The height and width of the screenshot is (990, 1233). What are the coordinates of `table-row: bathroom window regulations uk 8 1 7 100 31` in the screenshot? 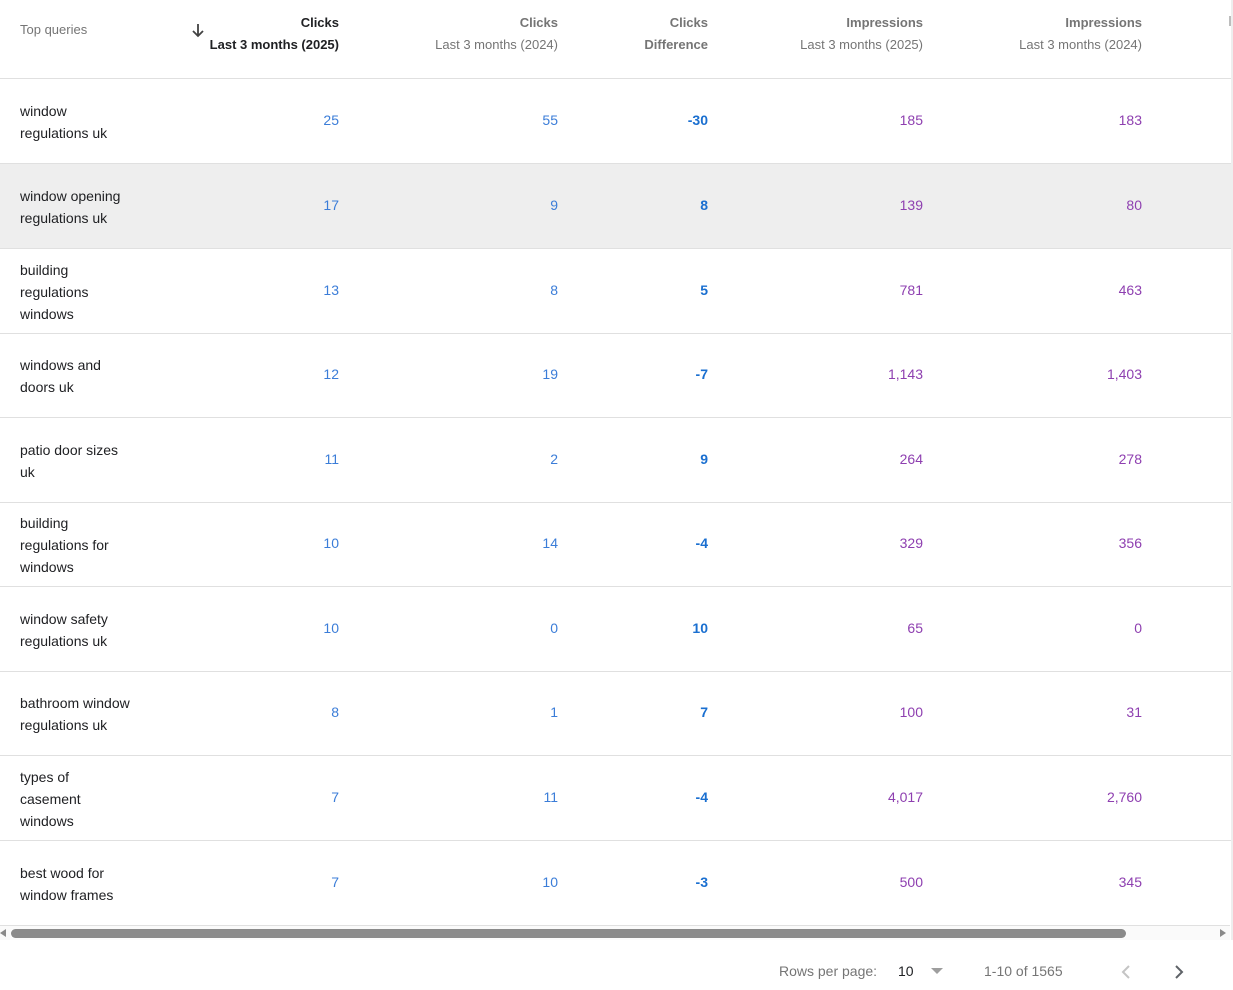 It's located at (616, 713).